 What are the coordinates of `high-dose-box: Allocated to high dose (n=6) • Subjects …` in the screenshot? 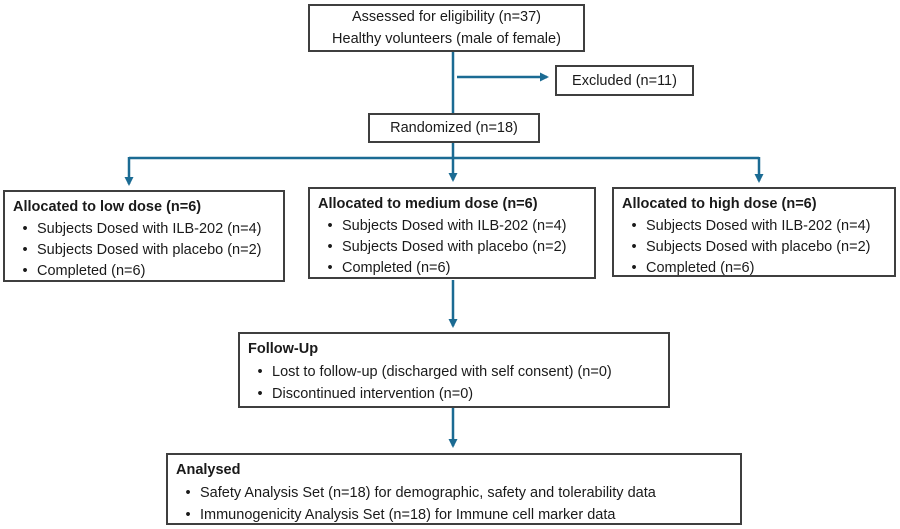 It's located at (754, 232).